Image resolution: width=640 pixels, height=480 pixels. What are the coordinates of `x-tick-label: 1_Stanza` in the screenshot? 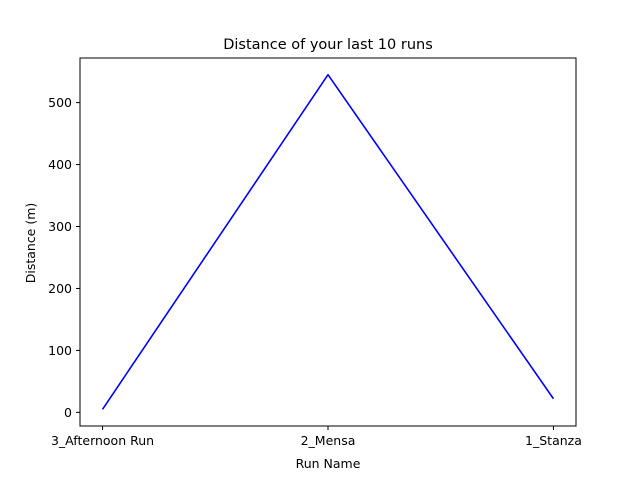 It's located at (553, 440).